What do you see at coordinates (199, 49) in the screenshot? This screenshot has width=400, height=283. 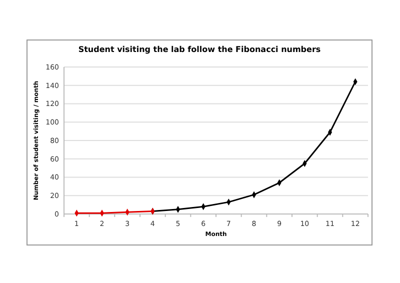 I see `chart-title: Student visiting the lab follow the Fibonacci numbers` at bounding box center [199, 49].